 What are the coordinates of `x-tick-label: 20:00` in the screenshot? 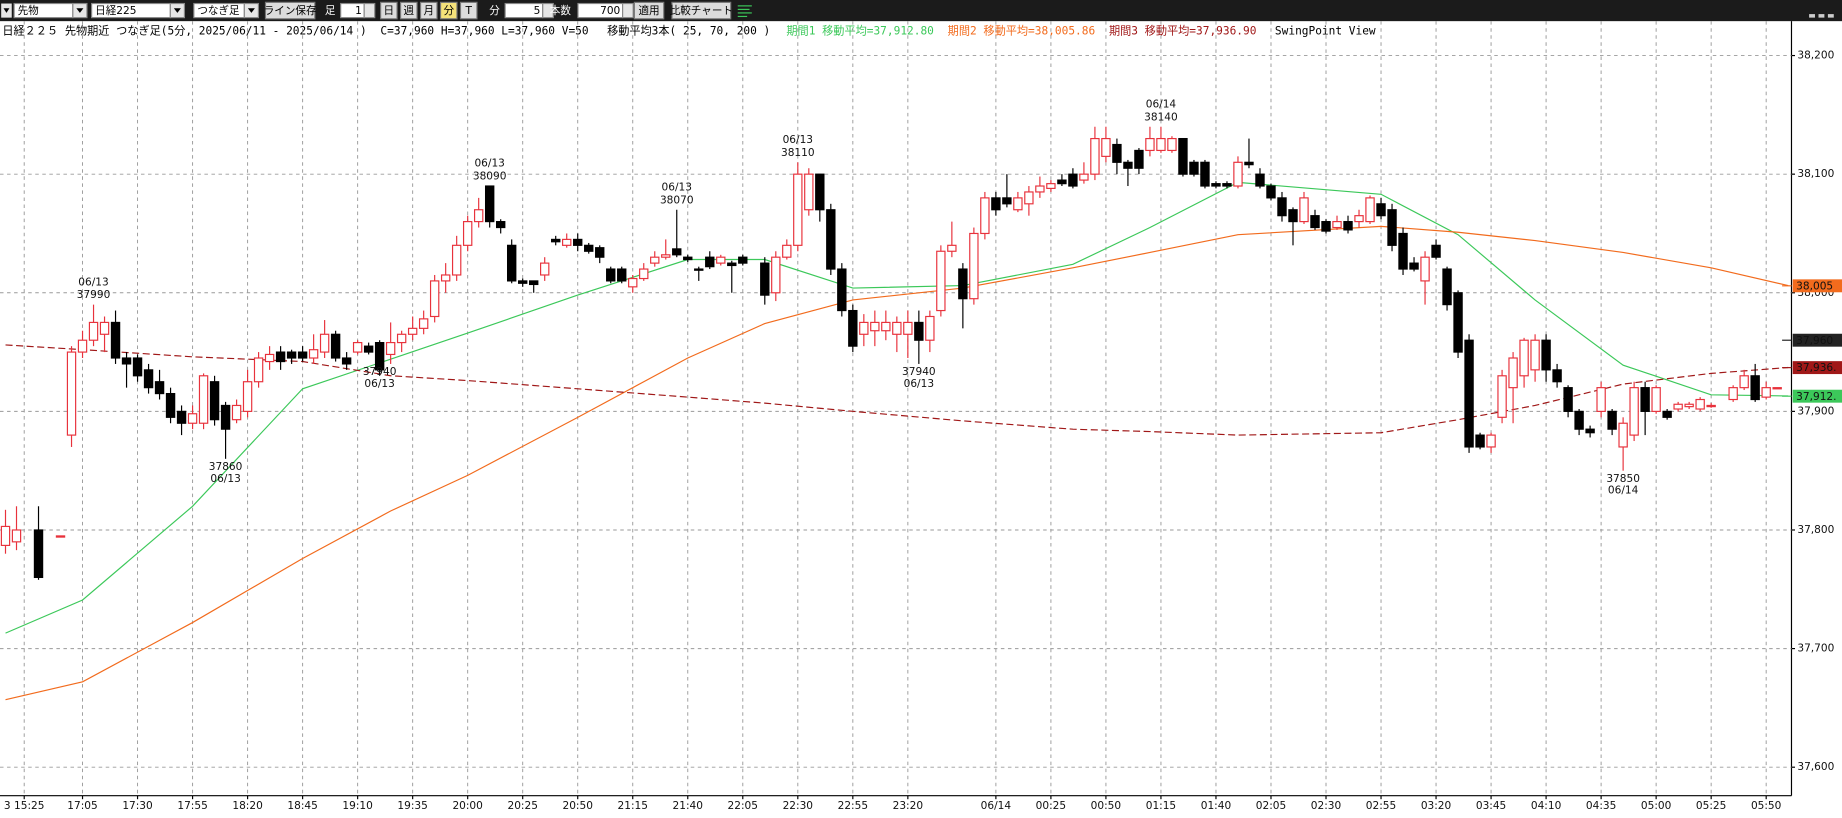 It's located at (467, 806).